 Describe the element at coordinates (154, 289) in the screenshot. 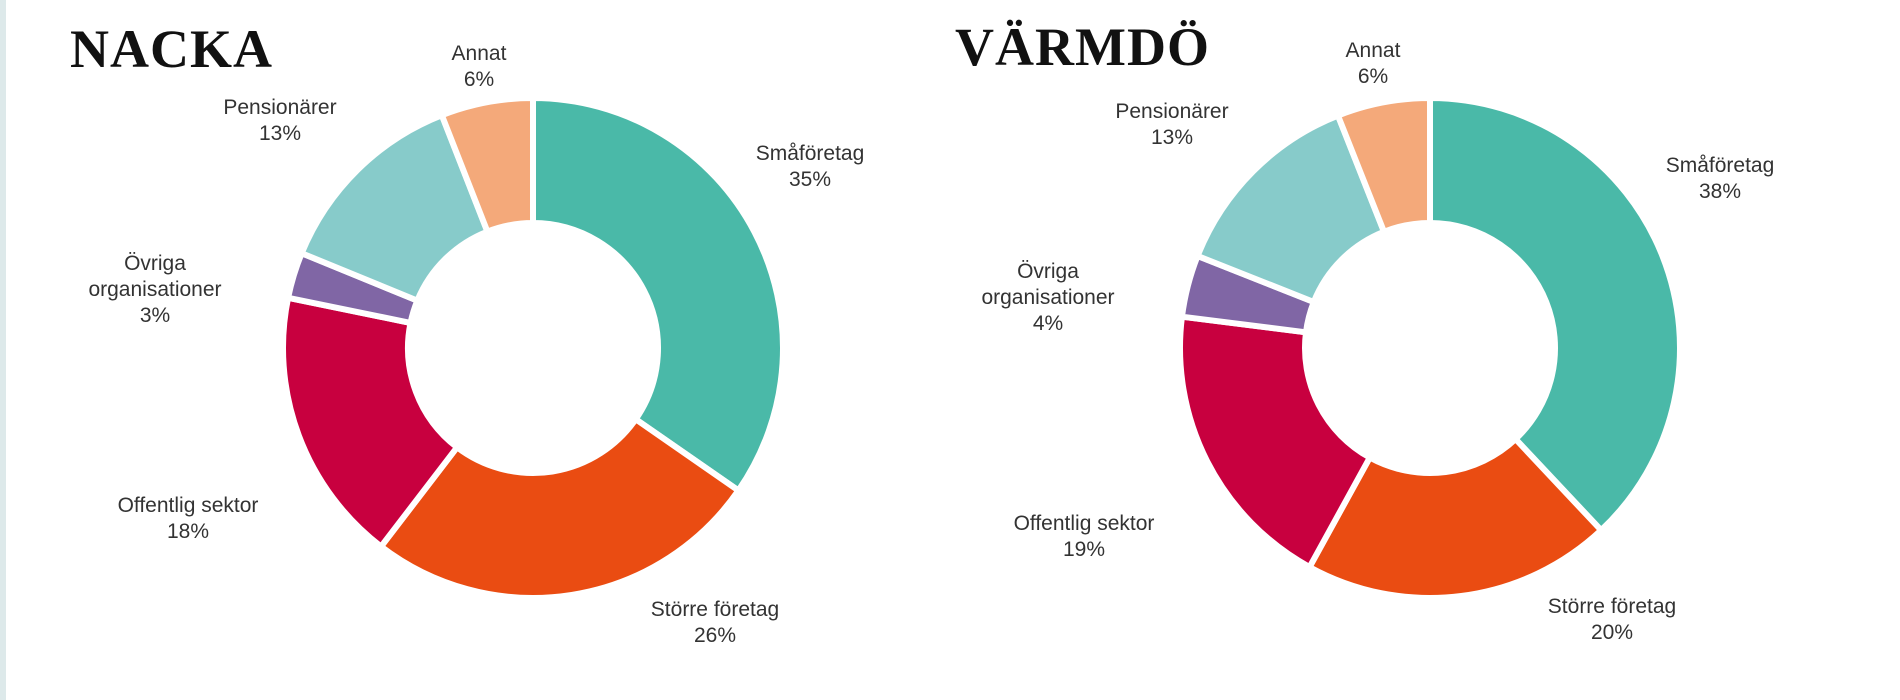

I see `slice-label-ovriga-organisationer: Övriga organisationer 3%` at that location.